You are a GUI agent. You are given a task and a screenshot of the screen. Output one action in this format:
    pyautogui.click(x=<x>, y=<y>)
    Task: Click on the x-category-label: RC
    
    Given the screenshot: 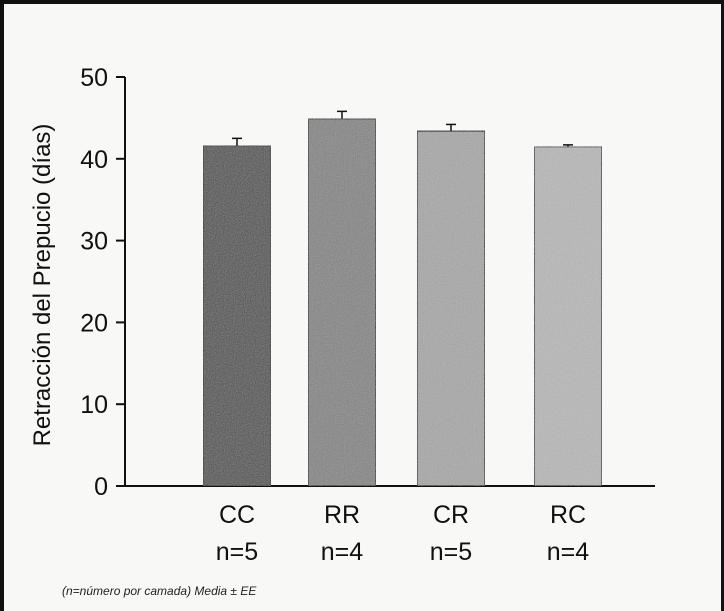 What is the action you would take?
    pyautogui.click(x=568, y=515)
    